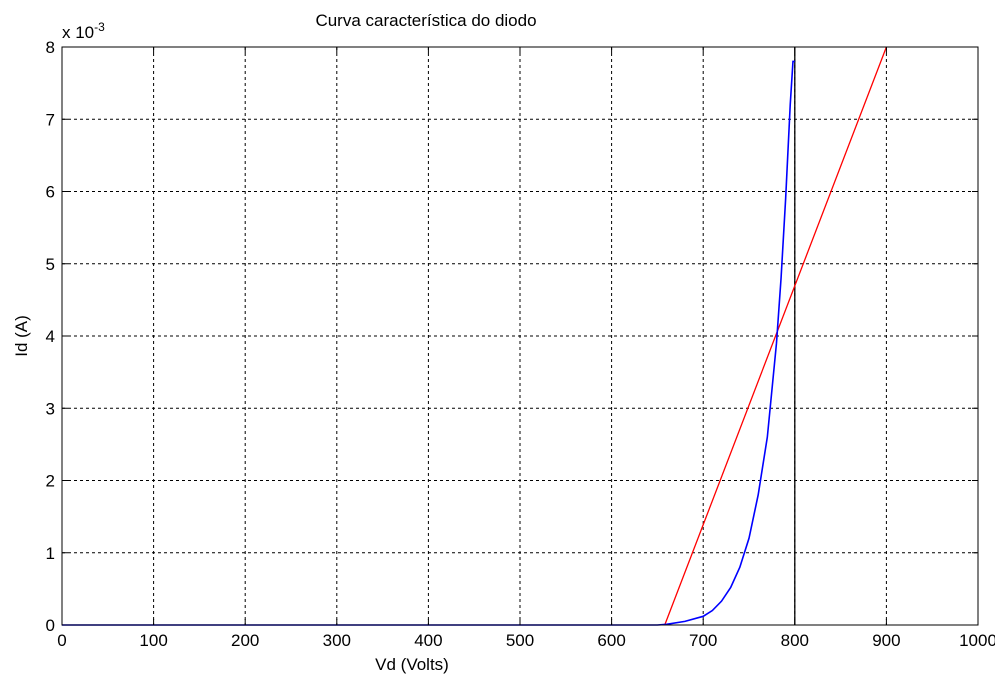  I want to click on y-tick-label: 1, so click(50, 553).